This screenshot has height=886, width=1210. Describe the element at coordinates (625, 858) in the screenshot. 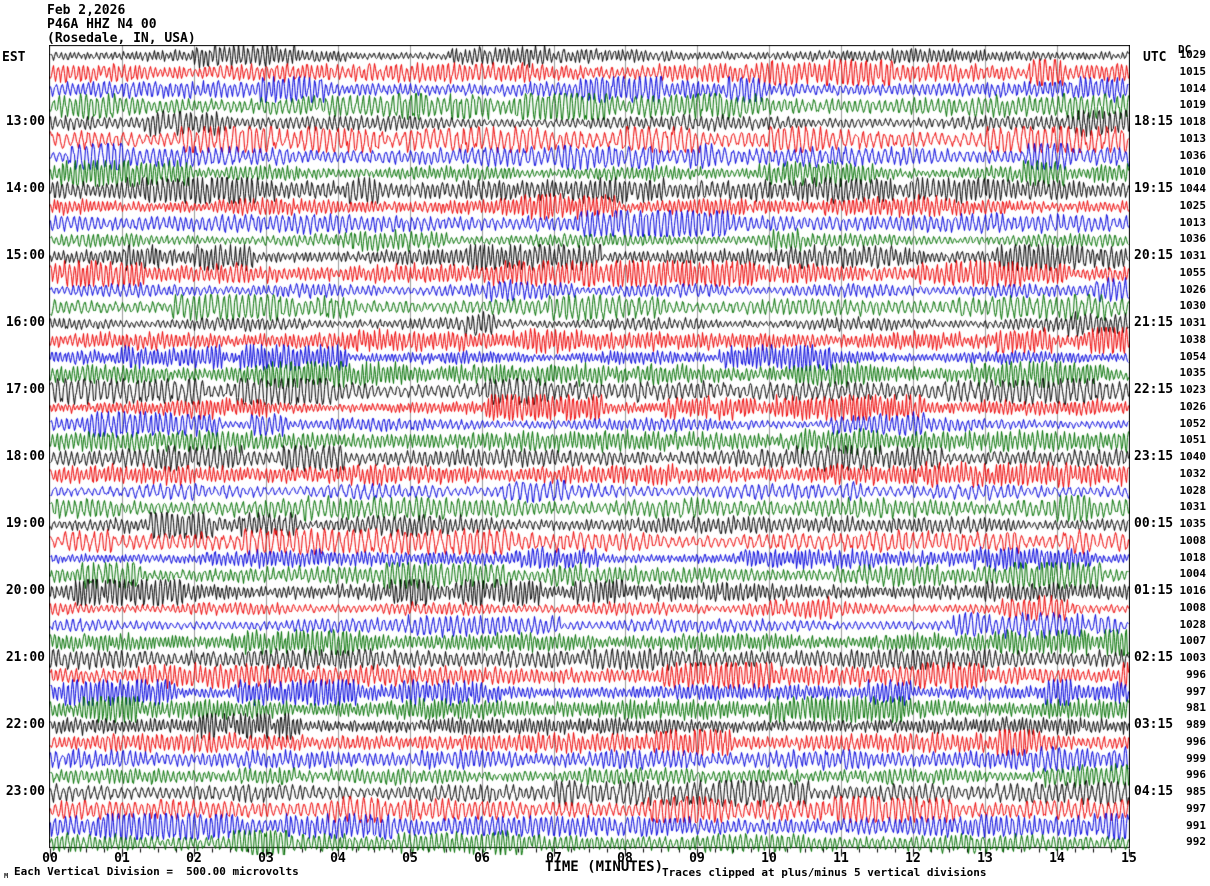

I see `x-tick-label: 08` at that location.